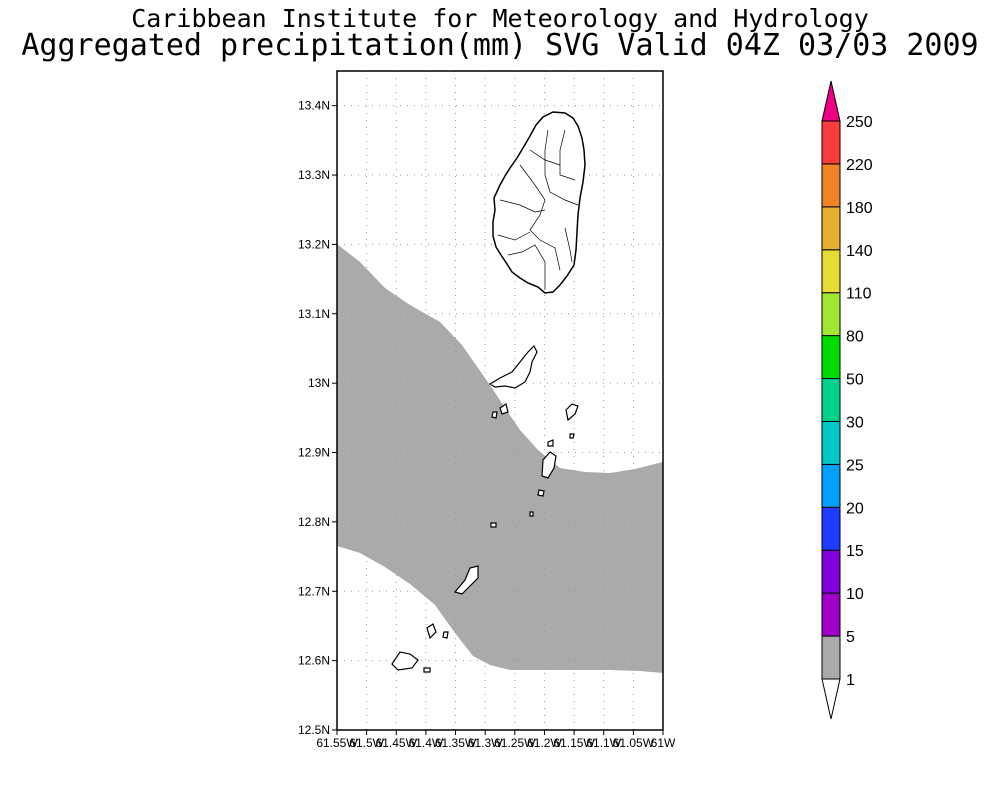 The height and width of the screenshot is (800, 1000). What do you see at coordinates (431, 631) in the screenshot?
I see `petite-martinique-island` at bounding box center [431, 631].